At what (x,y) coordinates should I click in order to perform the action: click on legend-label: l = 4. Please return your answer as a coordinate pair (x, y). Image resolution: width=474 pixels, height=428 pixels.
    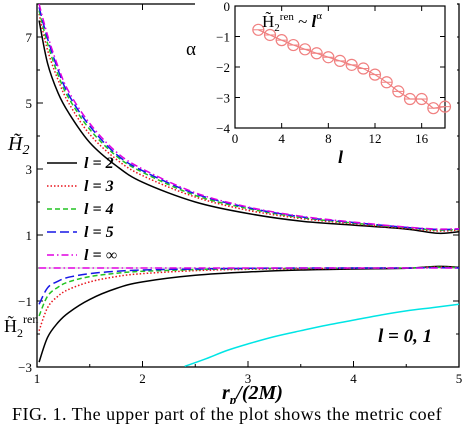
    Looking at the image, I should click on (99, 209).